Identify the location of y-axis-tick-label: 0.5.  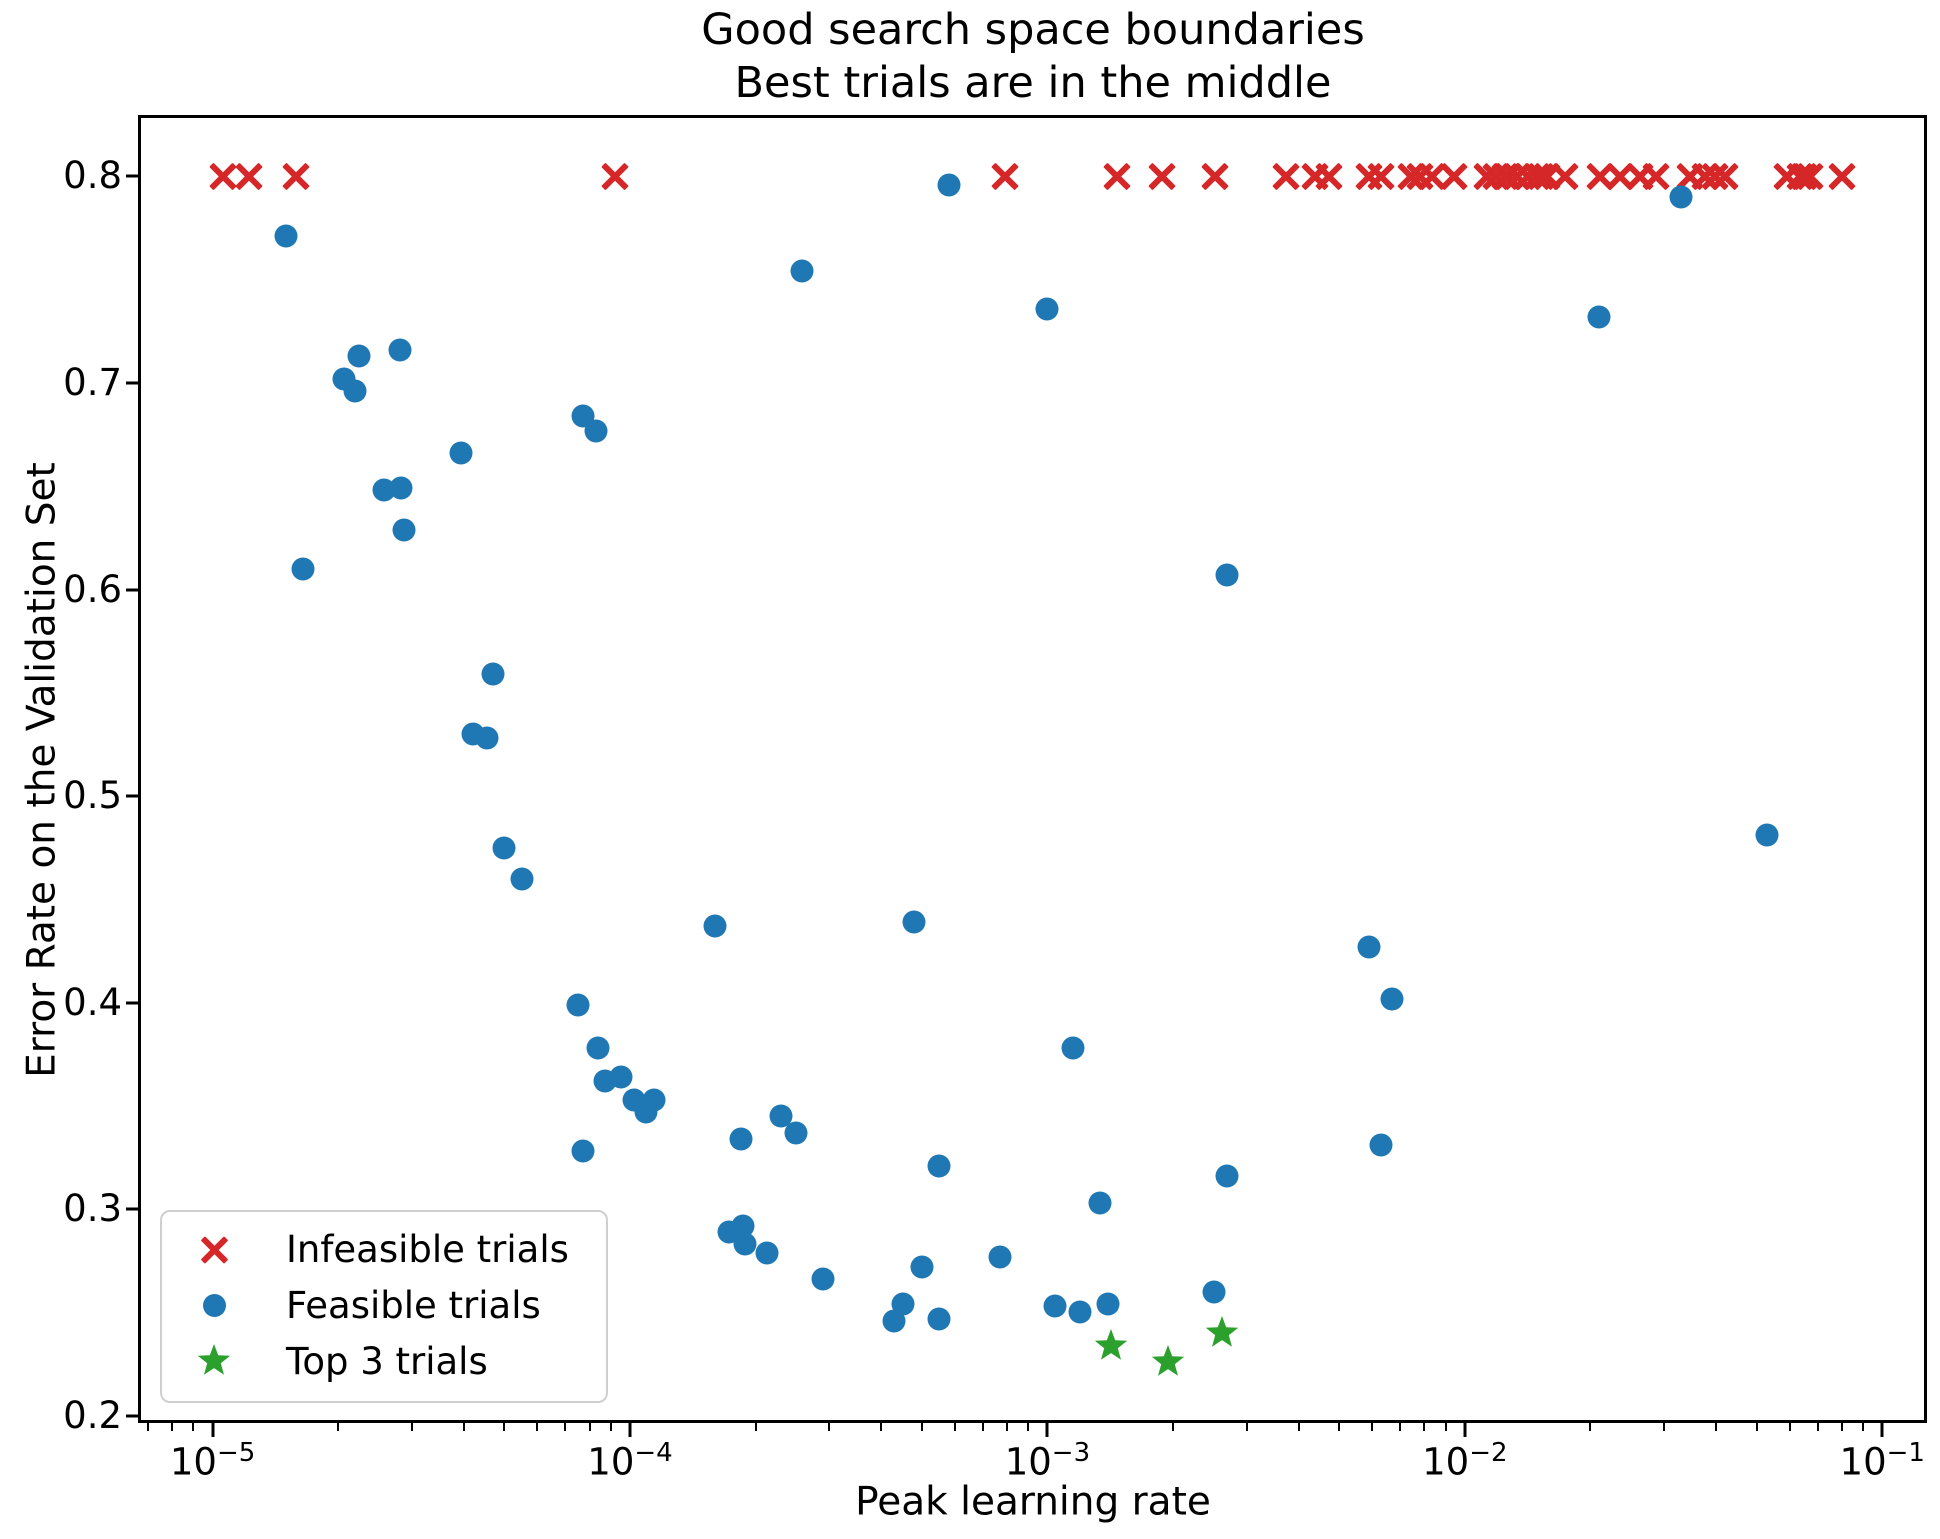
(92, 796).